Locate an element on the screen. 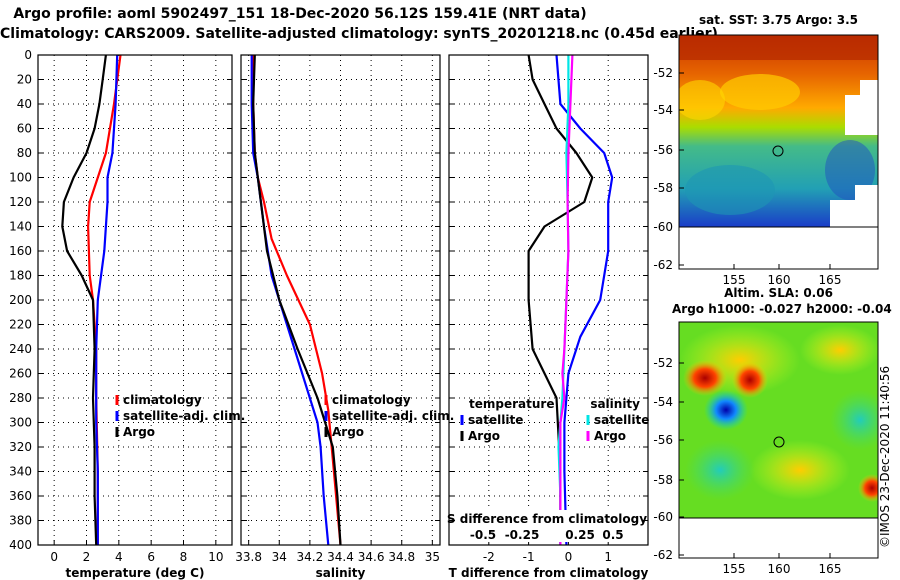 The width and height of the screenshot is (900, 580). x-tick-label: 33.8 is located at coordinates (248, 557).